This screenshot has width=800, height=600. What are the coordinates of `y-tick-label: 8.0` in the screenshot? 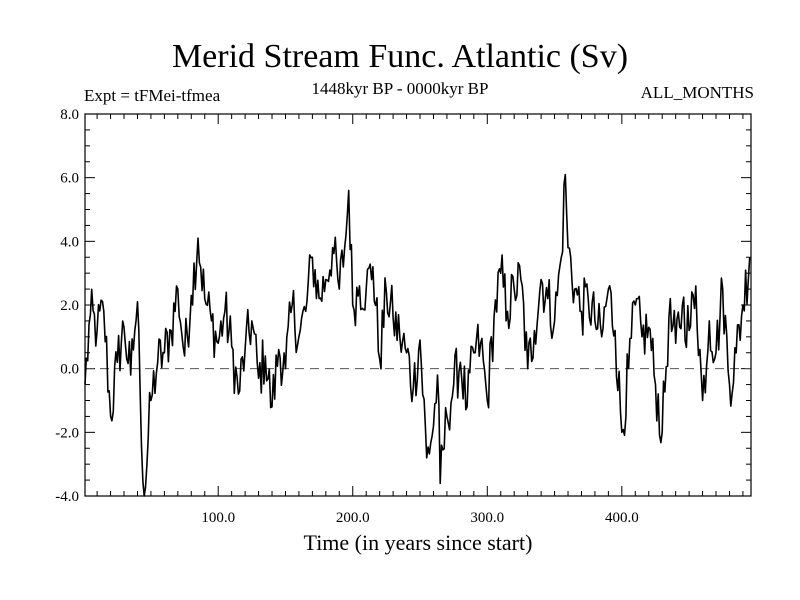 It's located at (69, 115).